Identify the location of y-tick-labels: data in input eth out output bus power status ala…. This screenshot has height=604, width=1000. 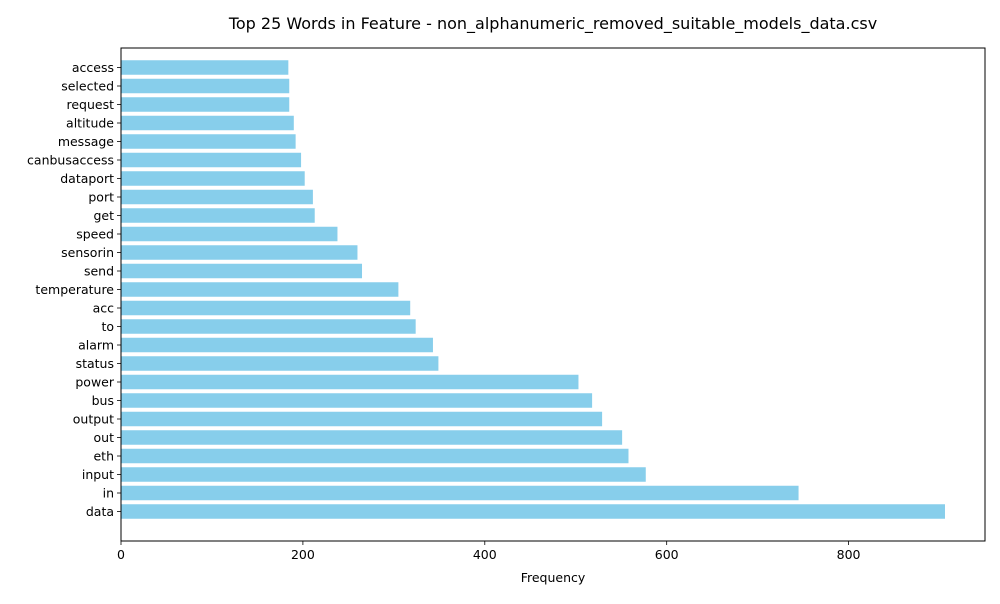
(74, 289).